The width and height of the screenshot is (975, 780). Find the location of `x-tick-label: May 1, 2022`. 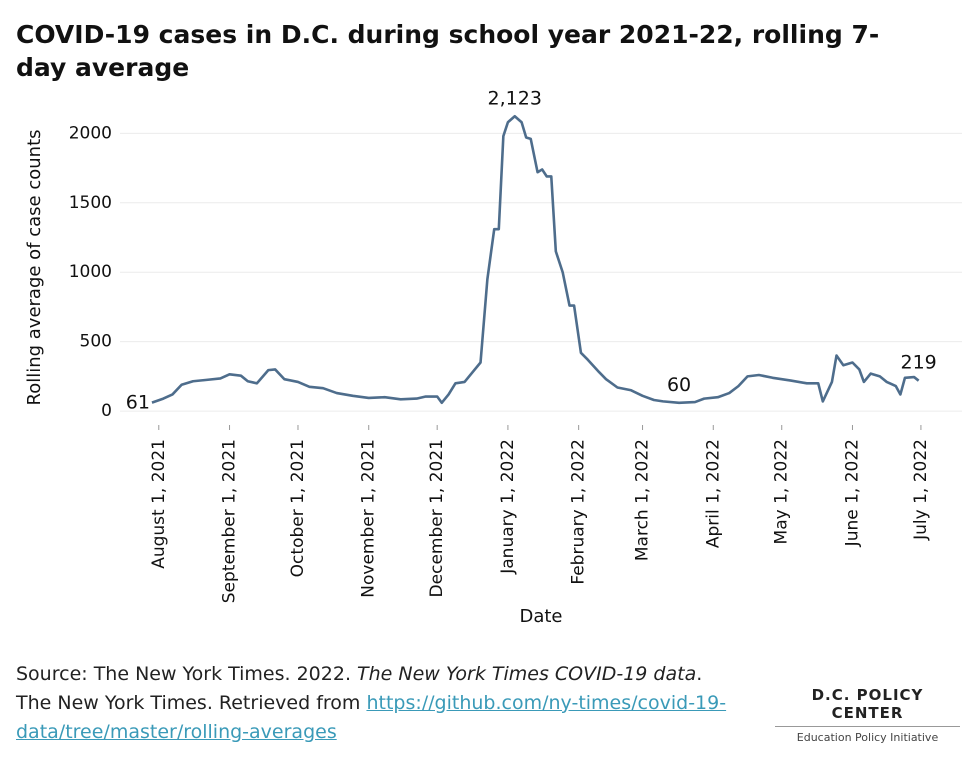

x-tick-label: May 1, 2022 is located at coordinates (782, 491).